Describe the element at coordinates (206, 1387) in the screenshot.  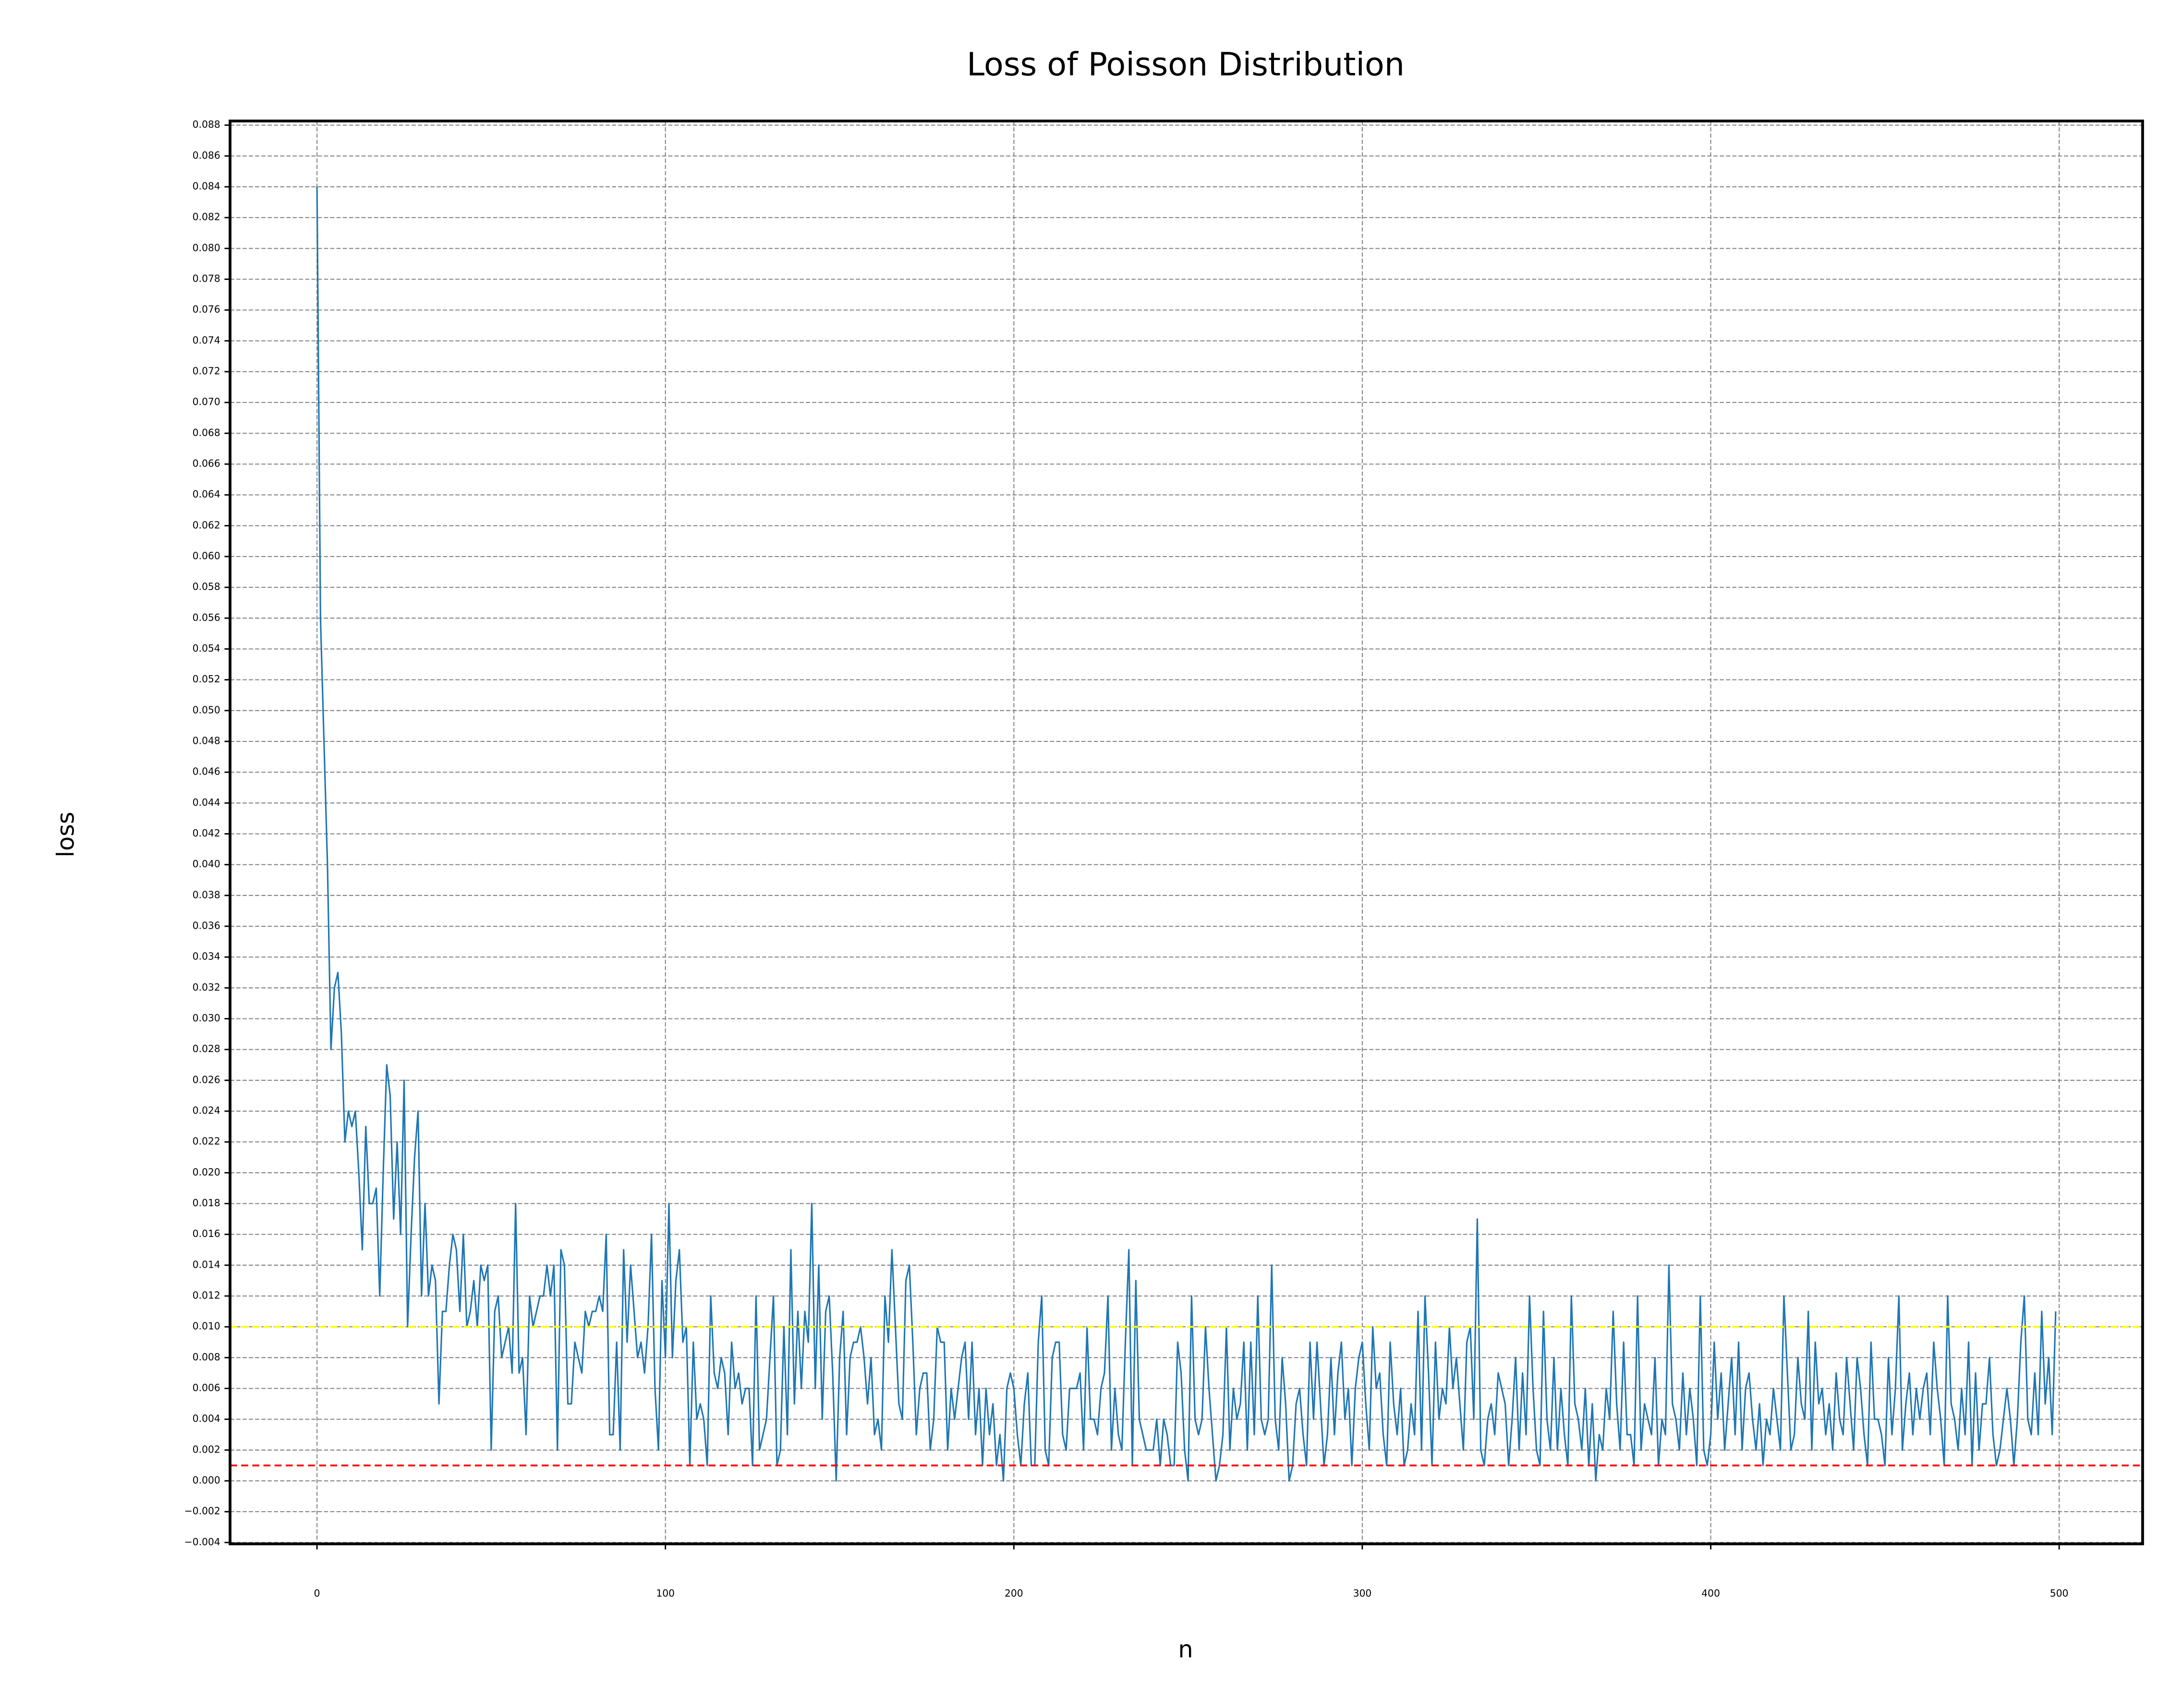
I see `y-tick-label: 0.006` at that location.